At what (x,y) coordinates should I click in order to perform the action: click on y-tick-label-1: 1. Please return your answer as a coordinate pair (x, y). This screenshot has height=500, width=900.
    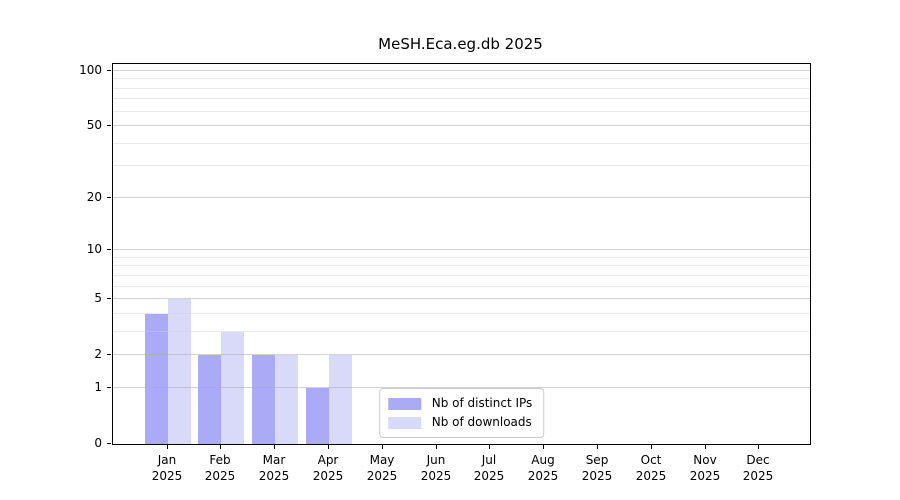
    Looking at the image, I should click on (98, 387).